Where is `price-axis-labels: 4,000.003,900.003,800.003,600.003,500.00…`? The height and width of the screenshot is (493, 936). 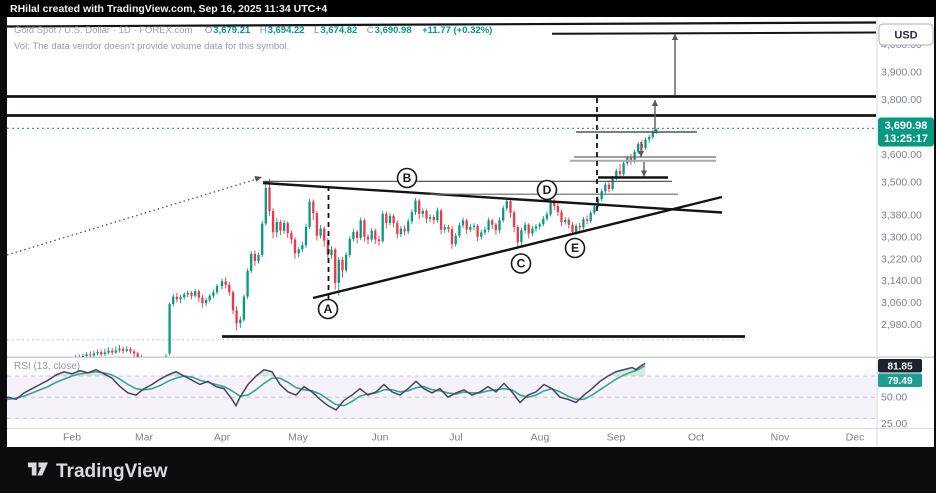
price-axis-labels: 4,000.003,900.003,800.003,600.003,500.00… is located at coordinates (901, 234).